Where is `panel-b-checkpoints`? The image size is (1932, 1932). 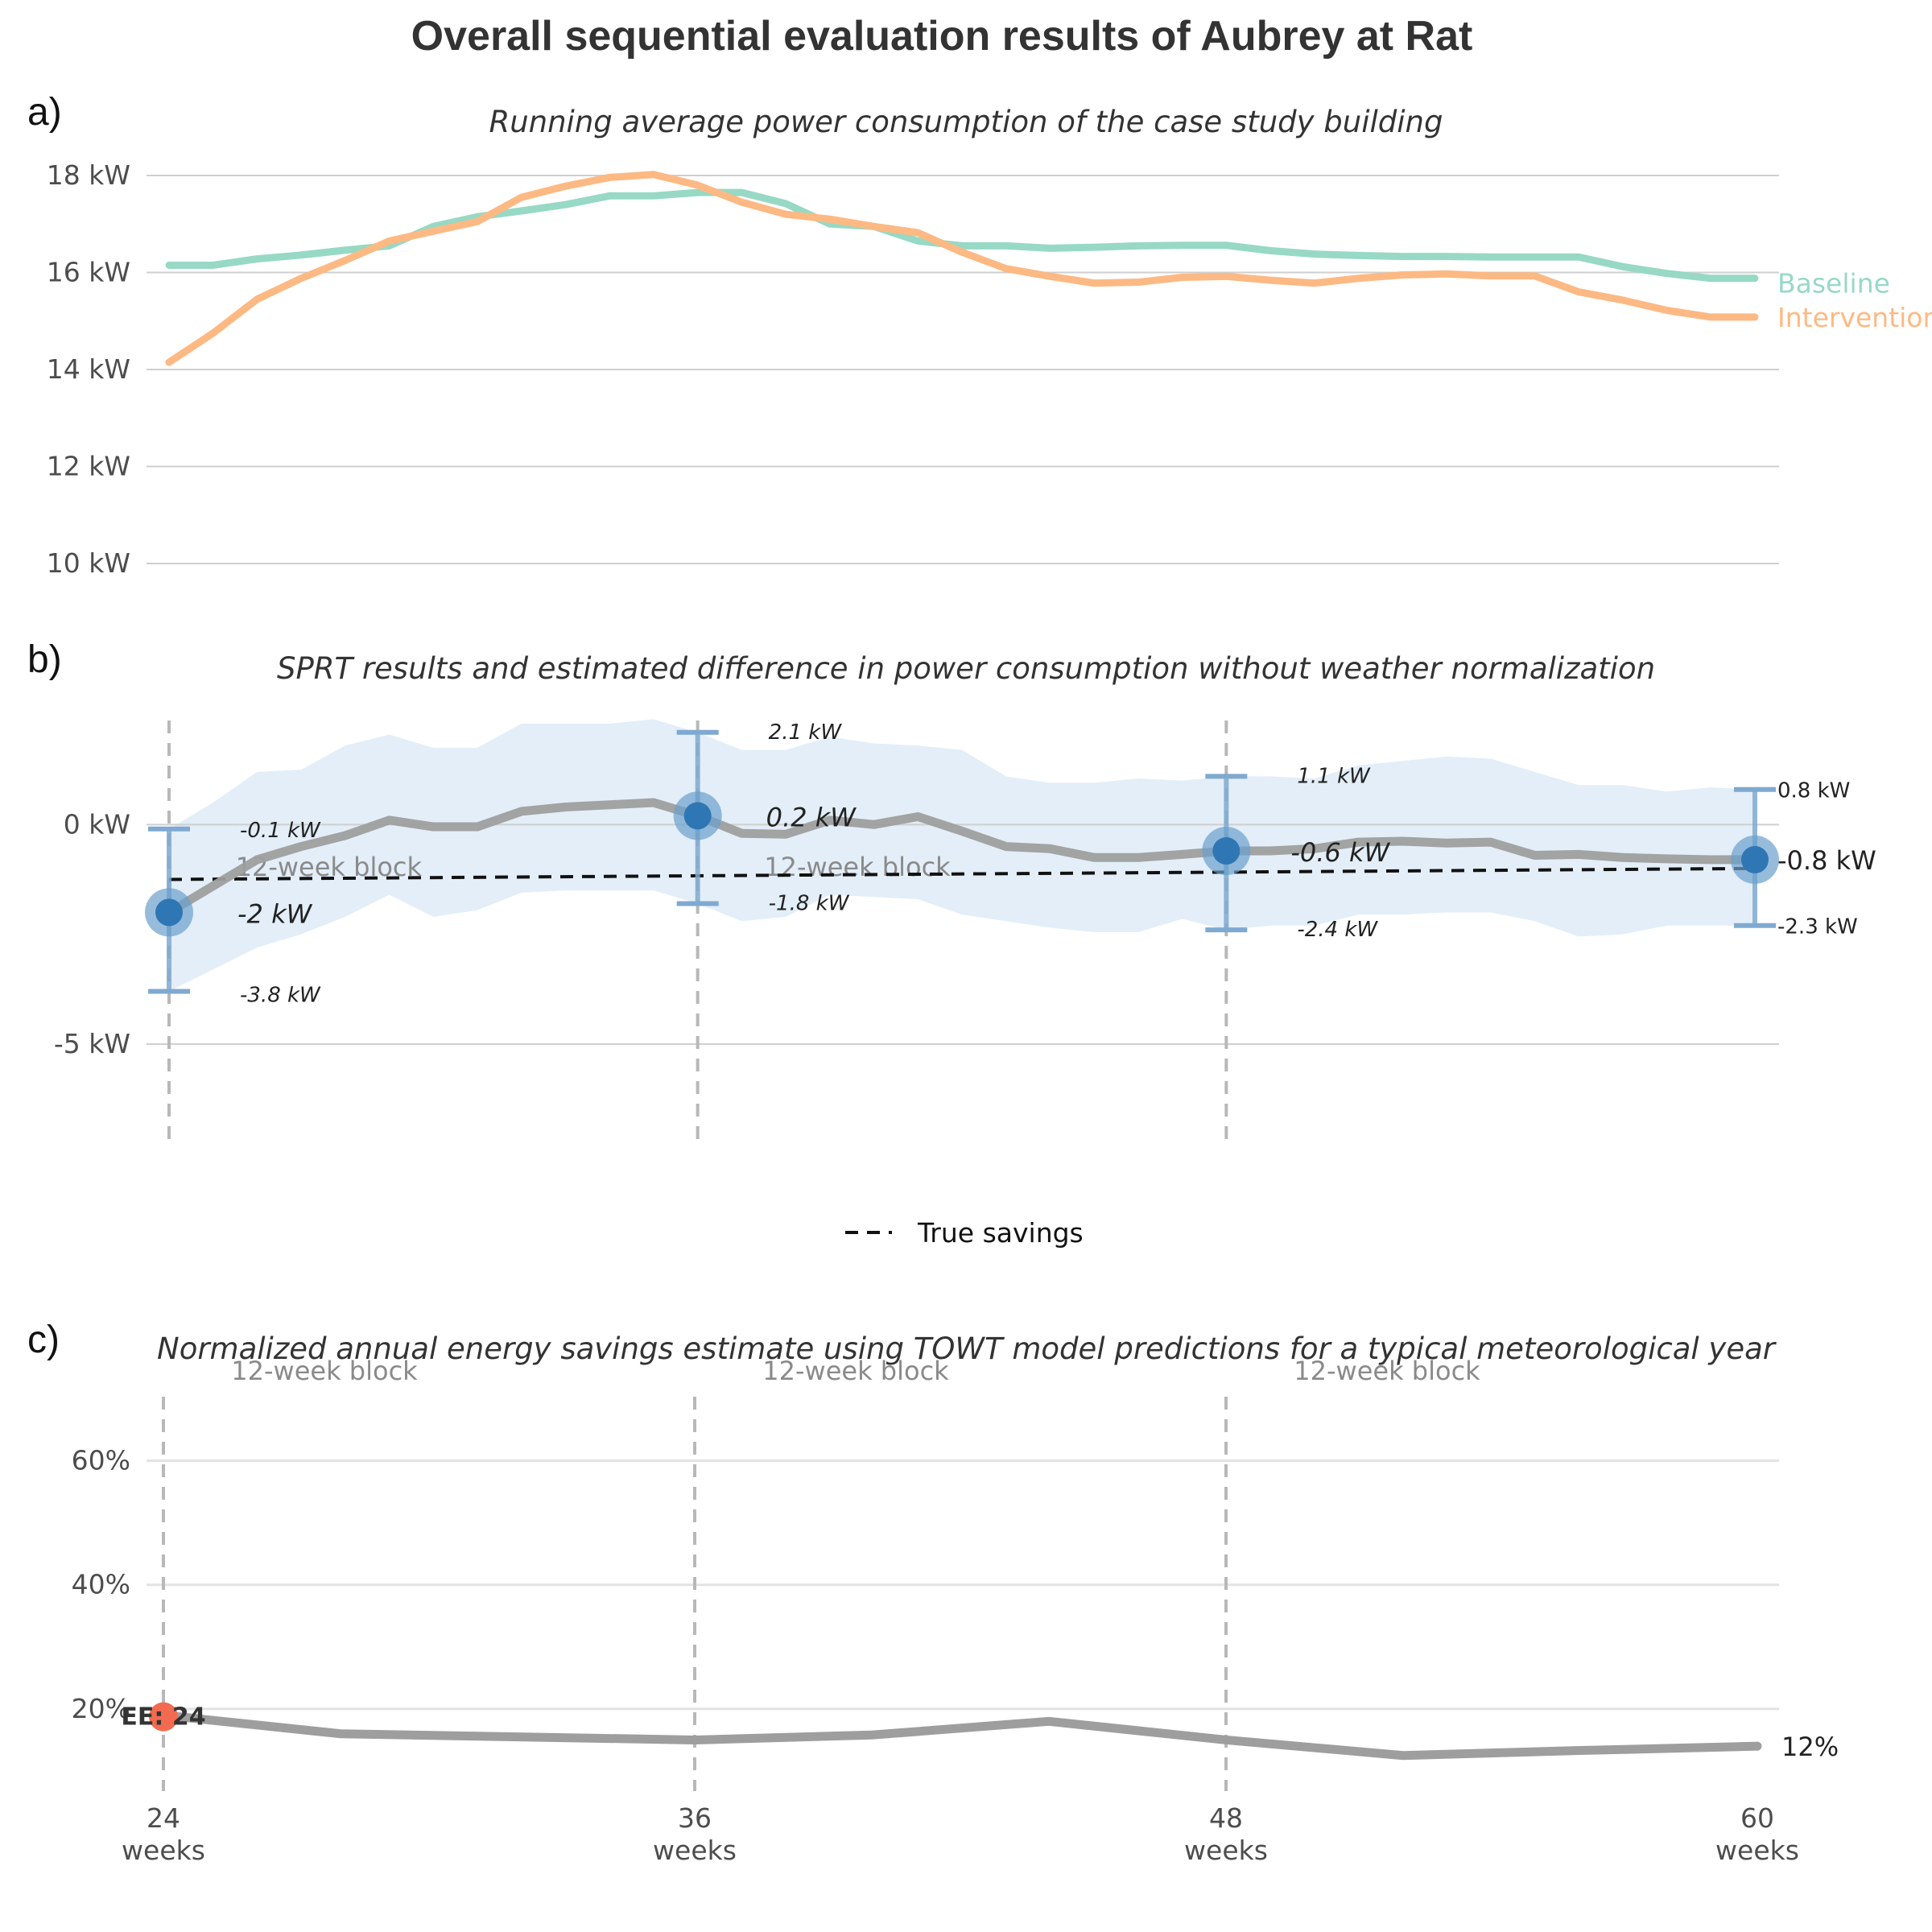 panel-b-checkpoints is located at coordinates (962, 861).